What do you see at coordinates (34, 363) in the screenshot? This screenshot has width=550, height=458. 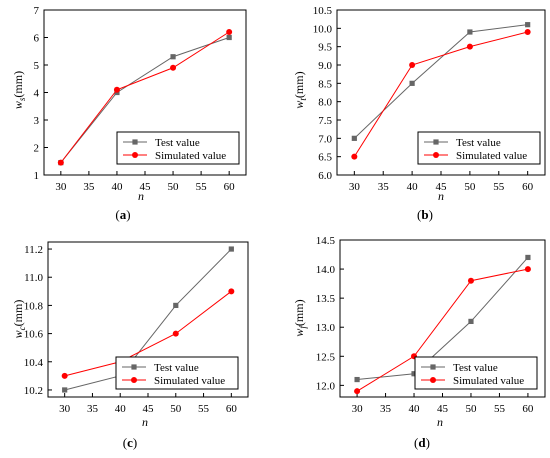 I see `y-tick-label: 10.4` at bounding box center [34, 363].